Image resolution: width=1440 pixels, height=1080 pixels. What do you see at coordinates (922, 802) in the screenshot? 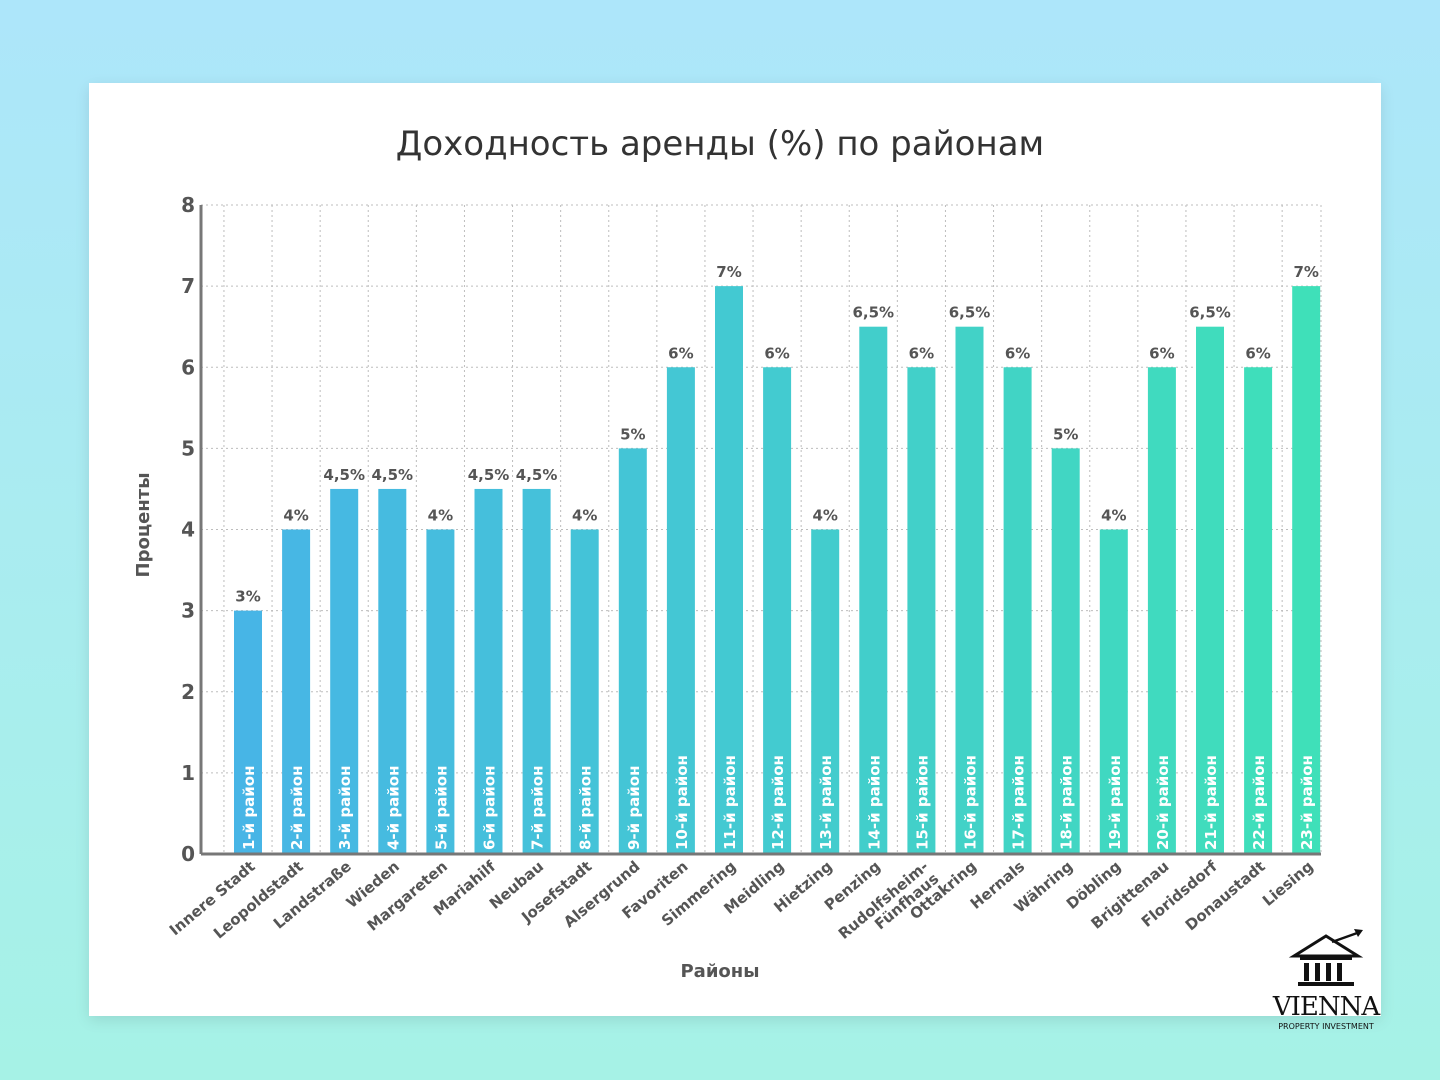
I see `bar-district-label: 15-й район` at bounding box center [922, 802].